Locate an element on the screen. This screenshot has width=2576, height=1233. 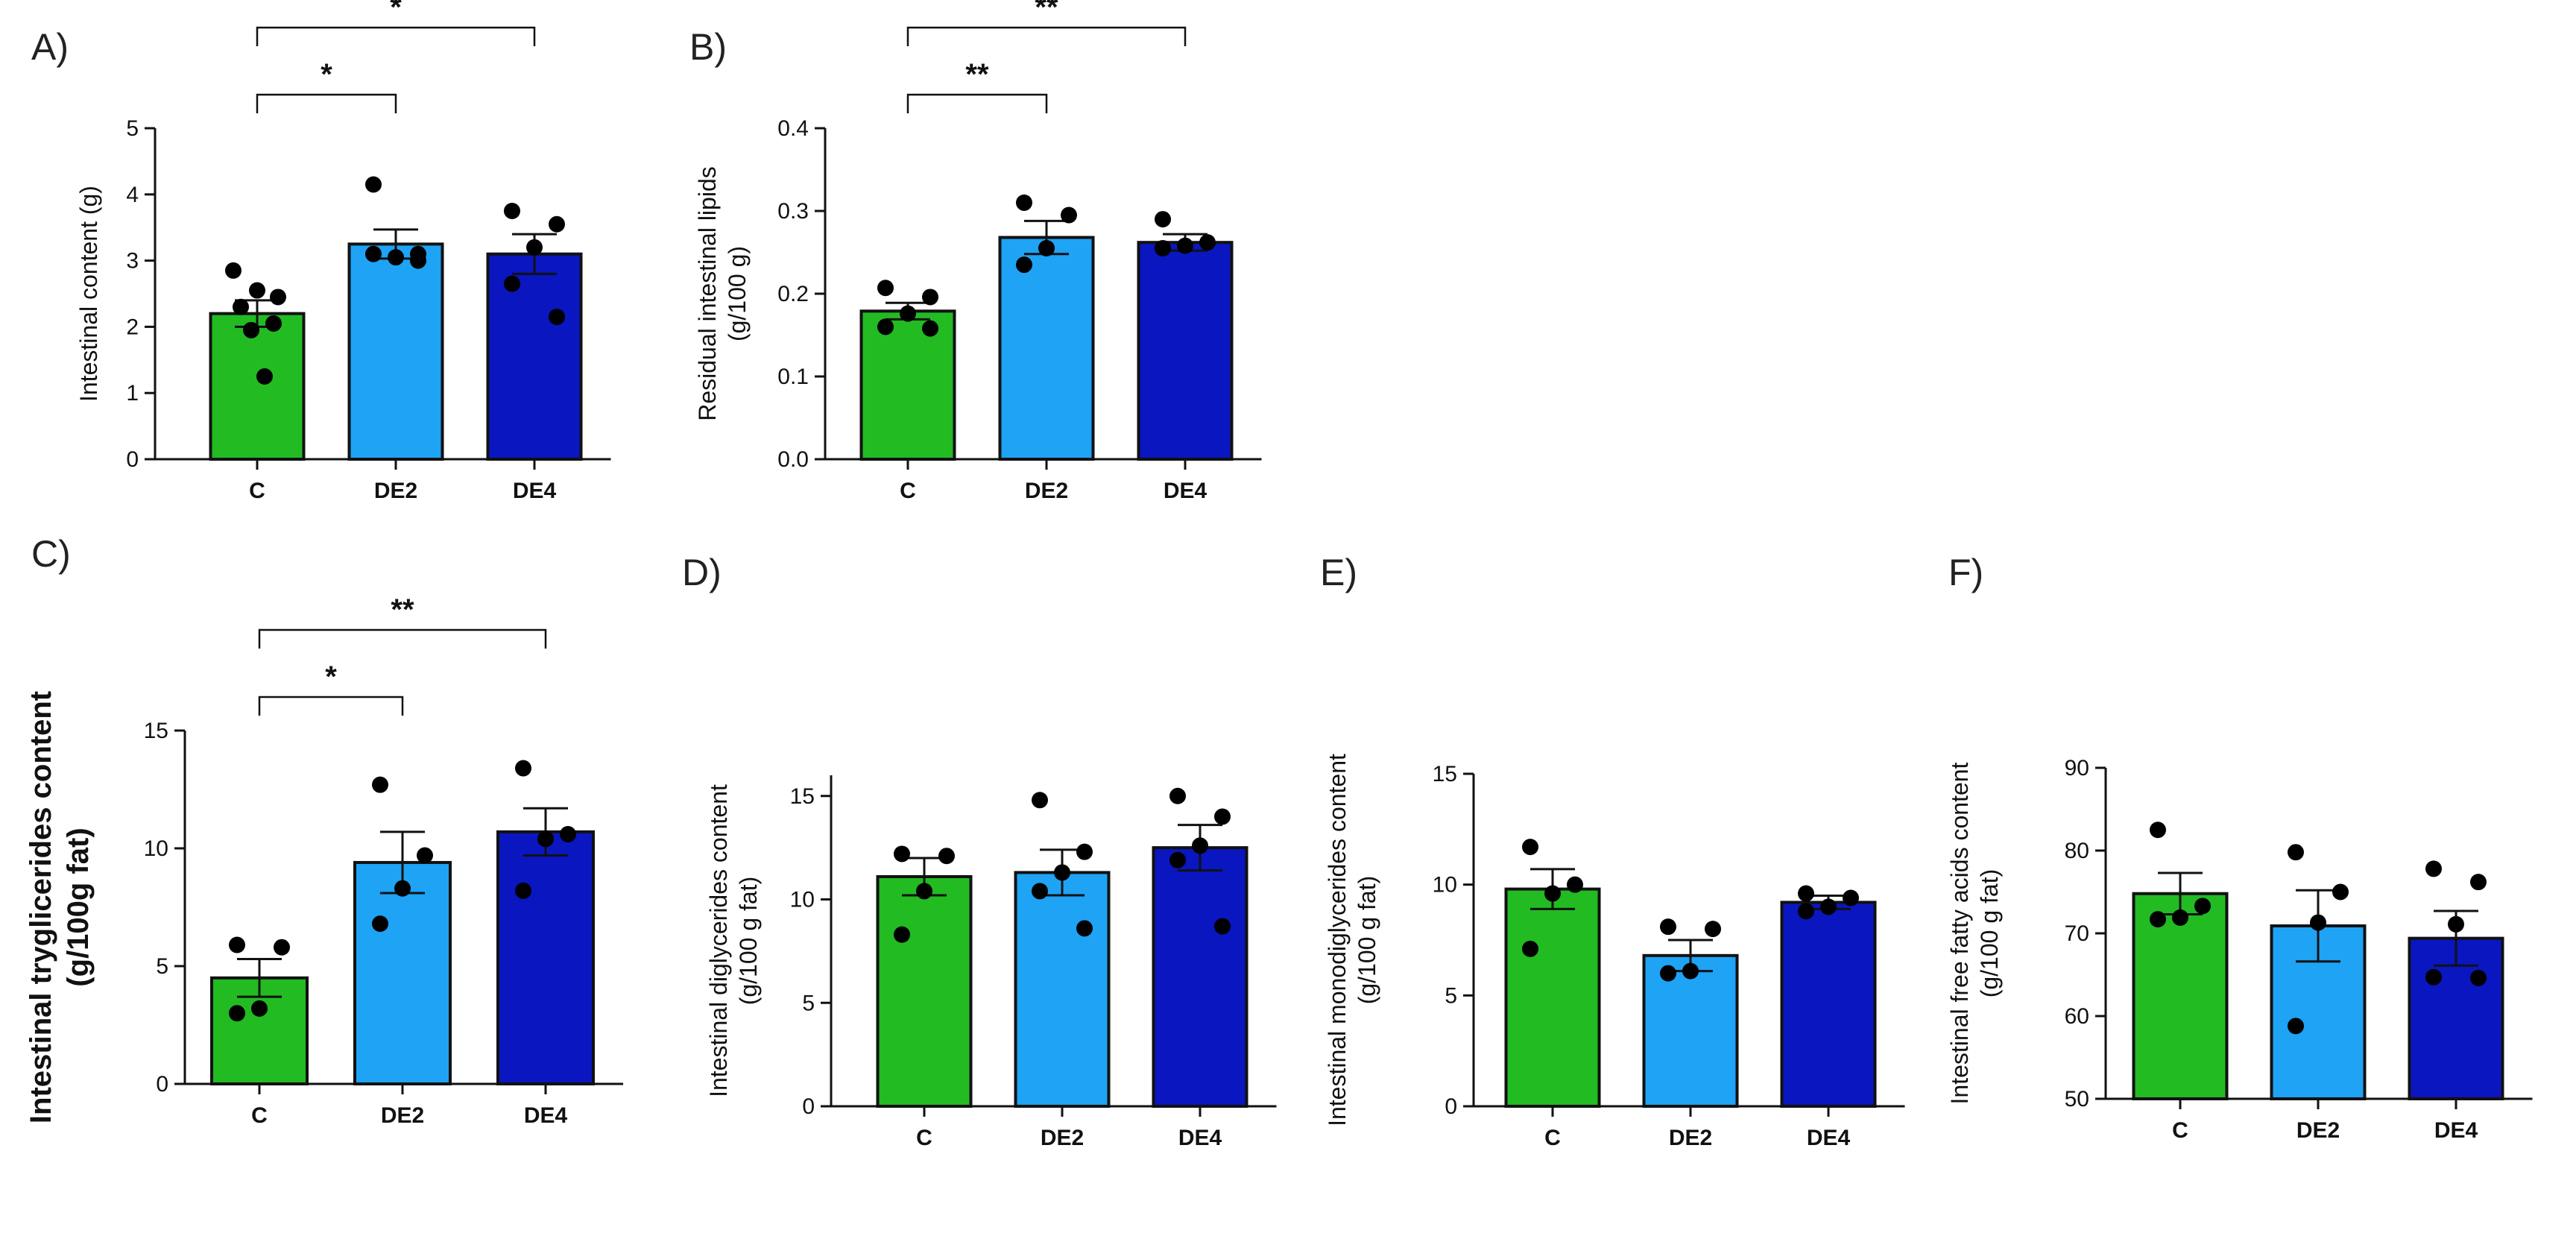
y-axis-label-units: (g/100g fat) is located at coordinates (78, 906).